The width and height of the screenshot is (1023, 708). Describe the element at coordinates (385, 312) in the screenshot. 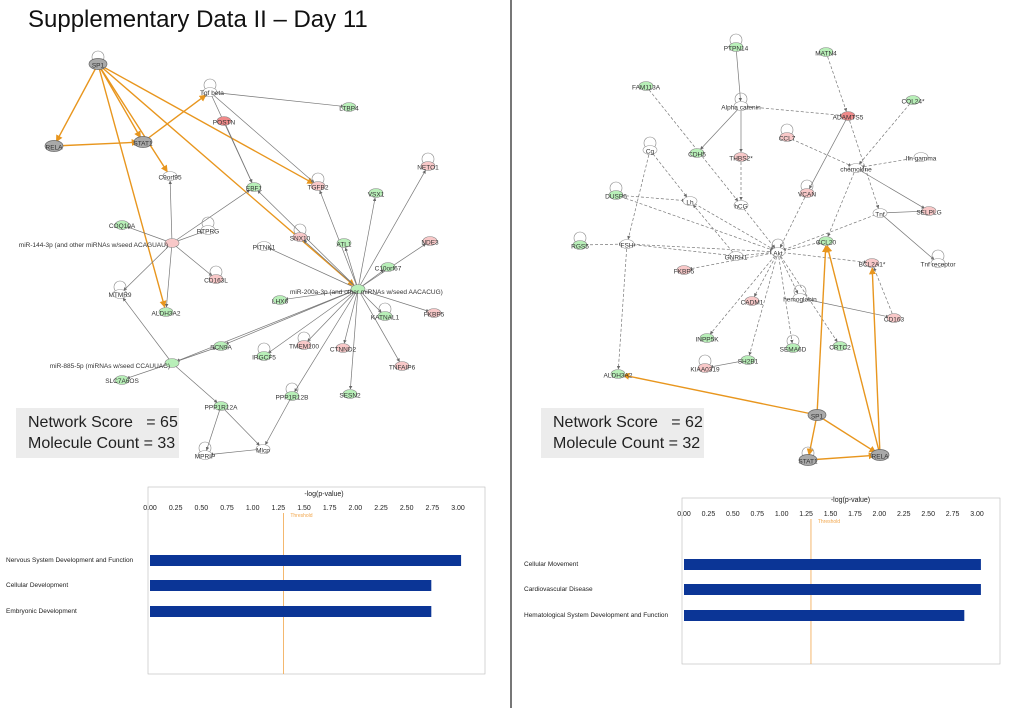

I see `node-katnal1: KATNAL1` at that location.